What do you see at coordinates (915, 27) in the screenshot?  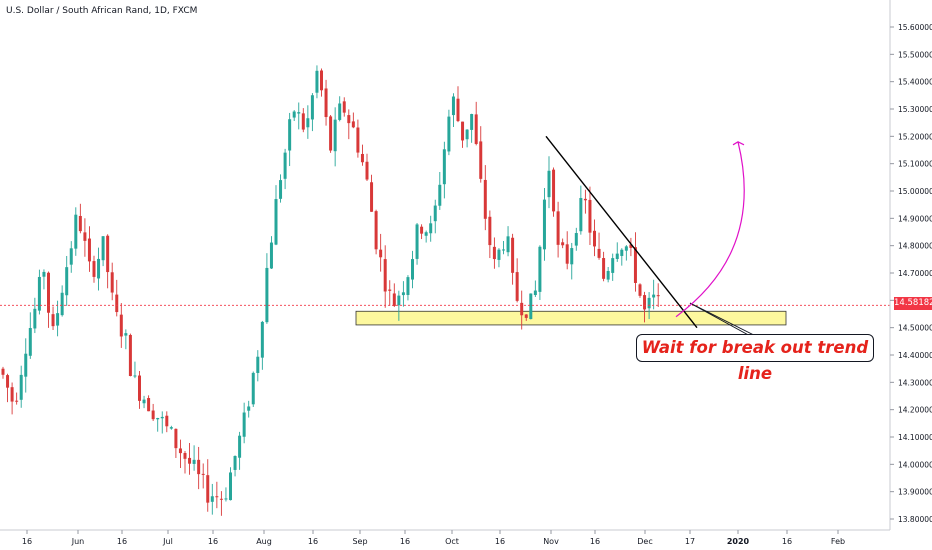 I see `y-tick-label: 15.60000` at bounding box center [915, 27].